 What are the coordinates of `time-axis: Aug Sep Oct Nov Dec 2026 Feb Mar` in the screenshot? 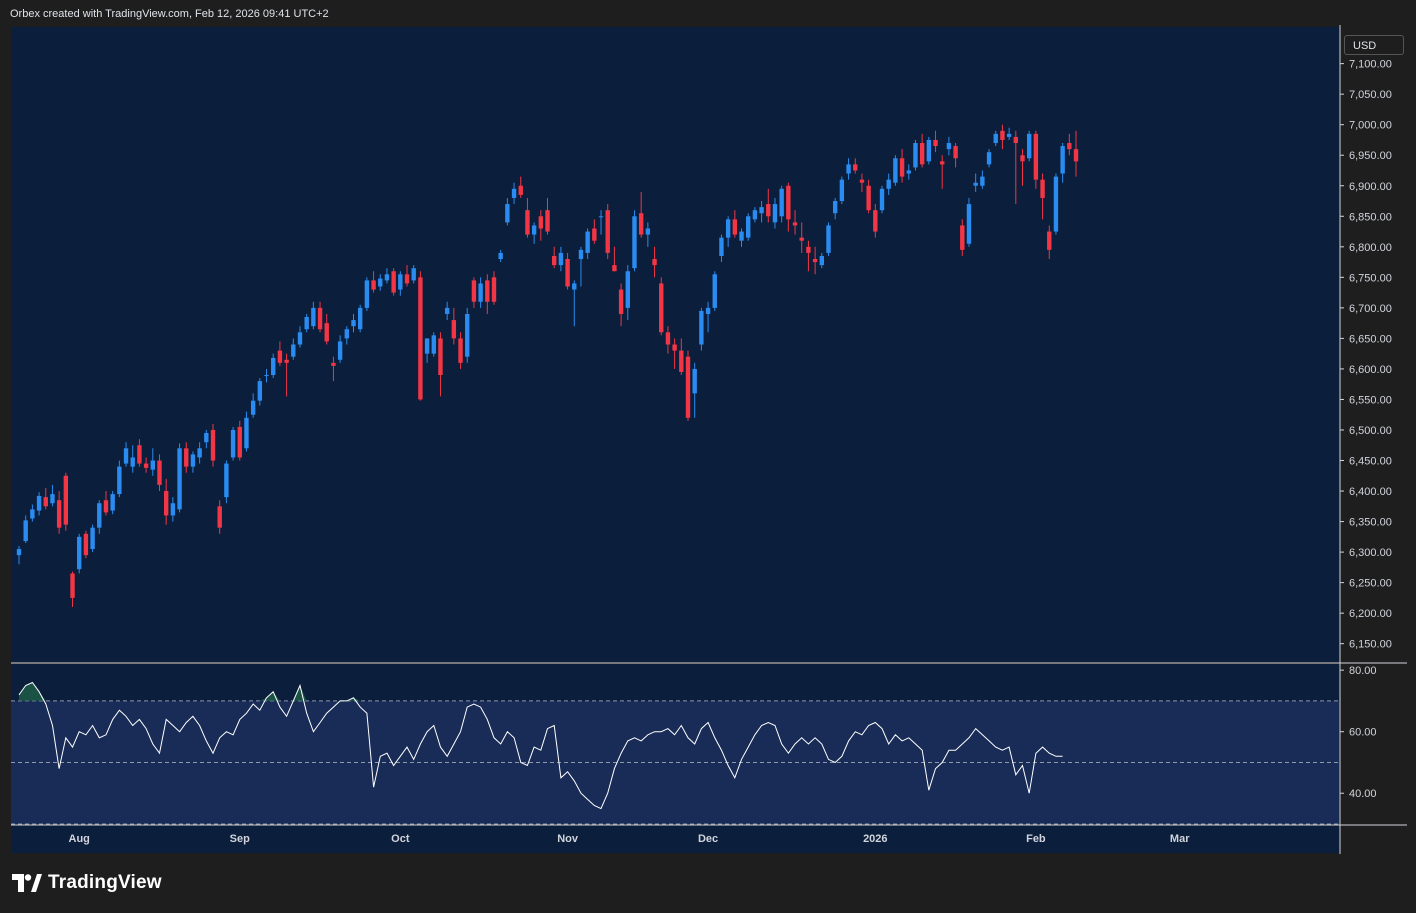 It's located at (630, 839).